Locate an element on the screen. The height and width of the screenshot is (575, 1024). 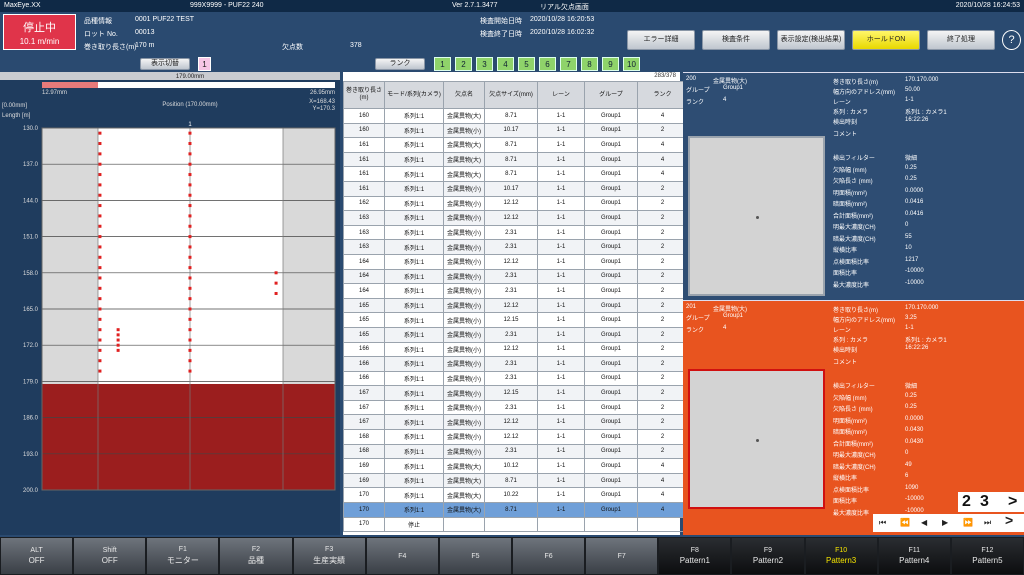
table-row: 170 系列1:1 金属異物(大) 10.22 1-1 Group1 4 is located at coordinates (515, 495).